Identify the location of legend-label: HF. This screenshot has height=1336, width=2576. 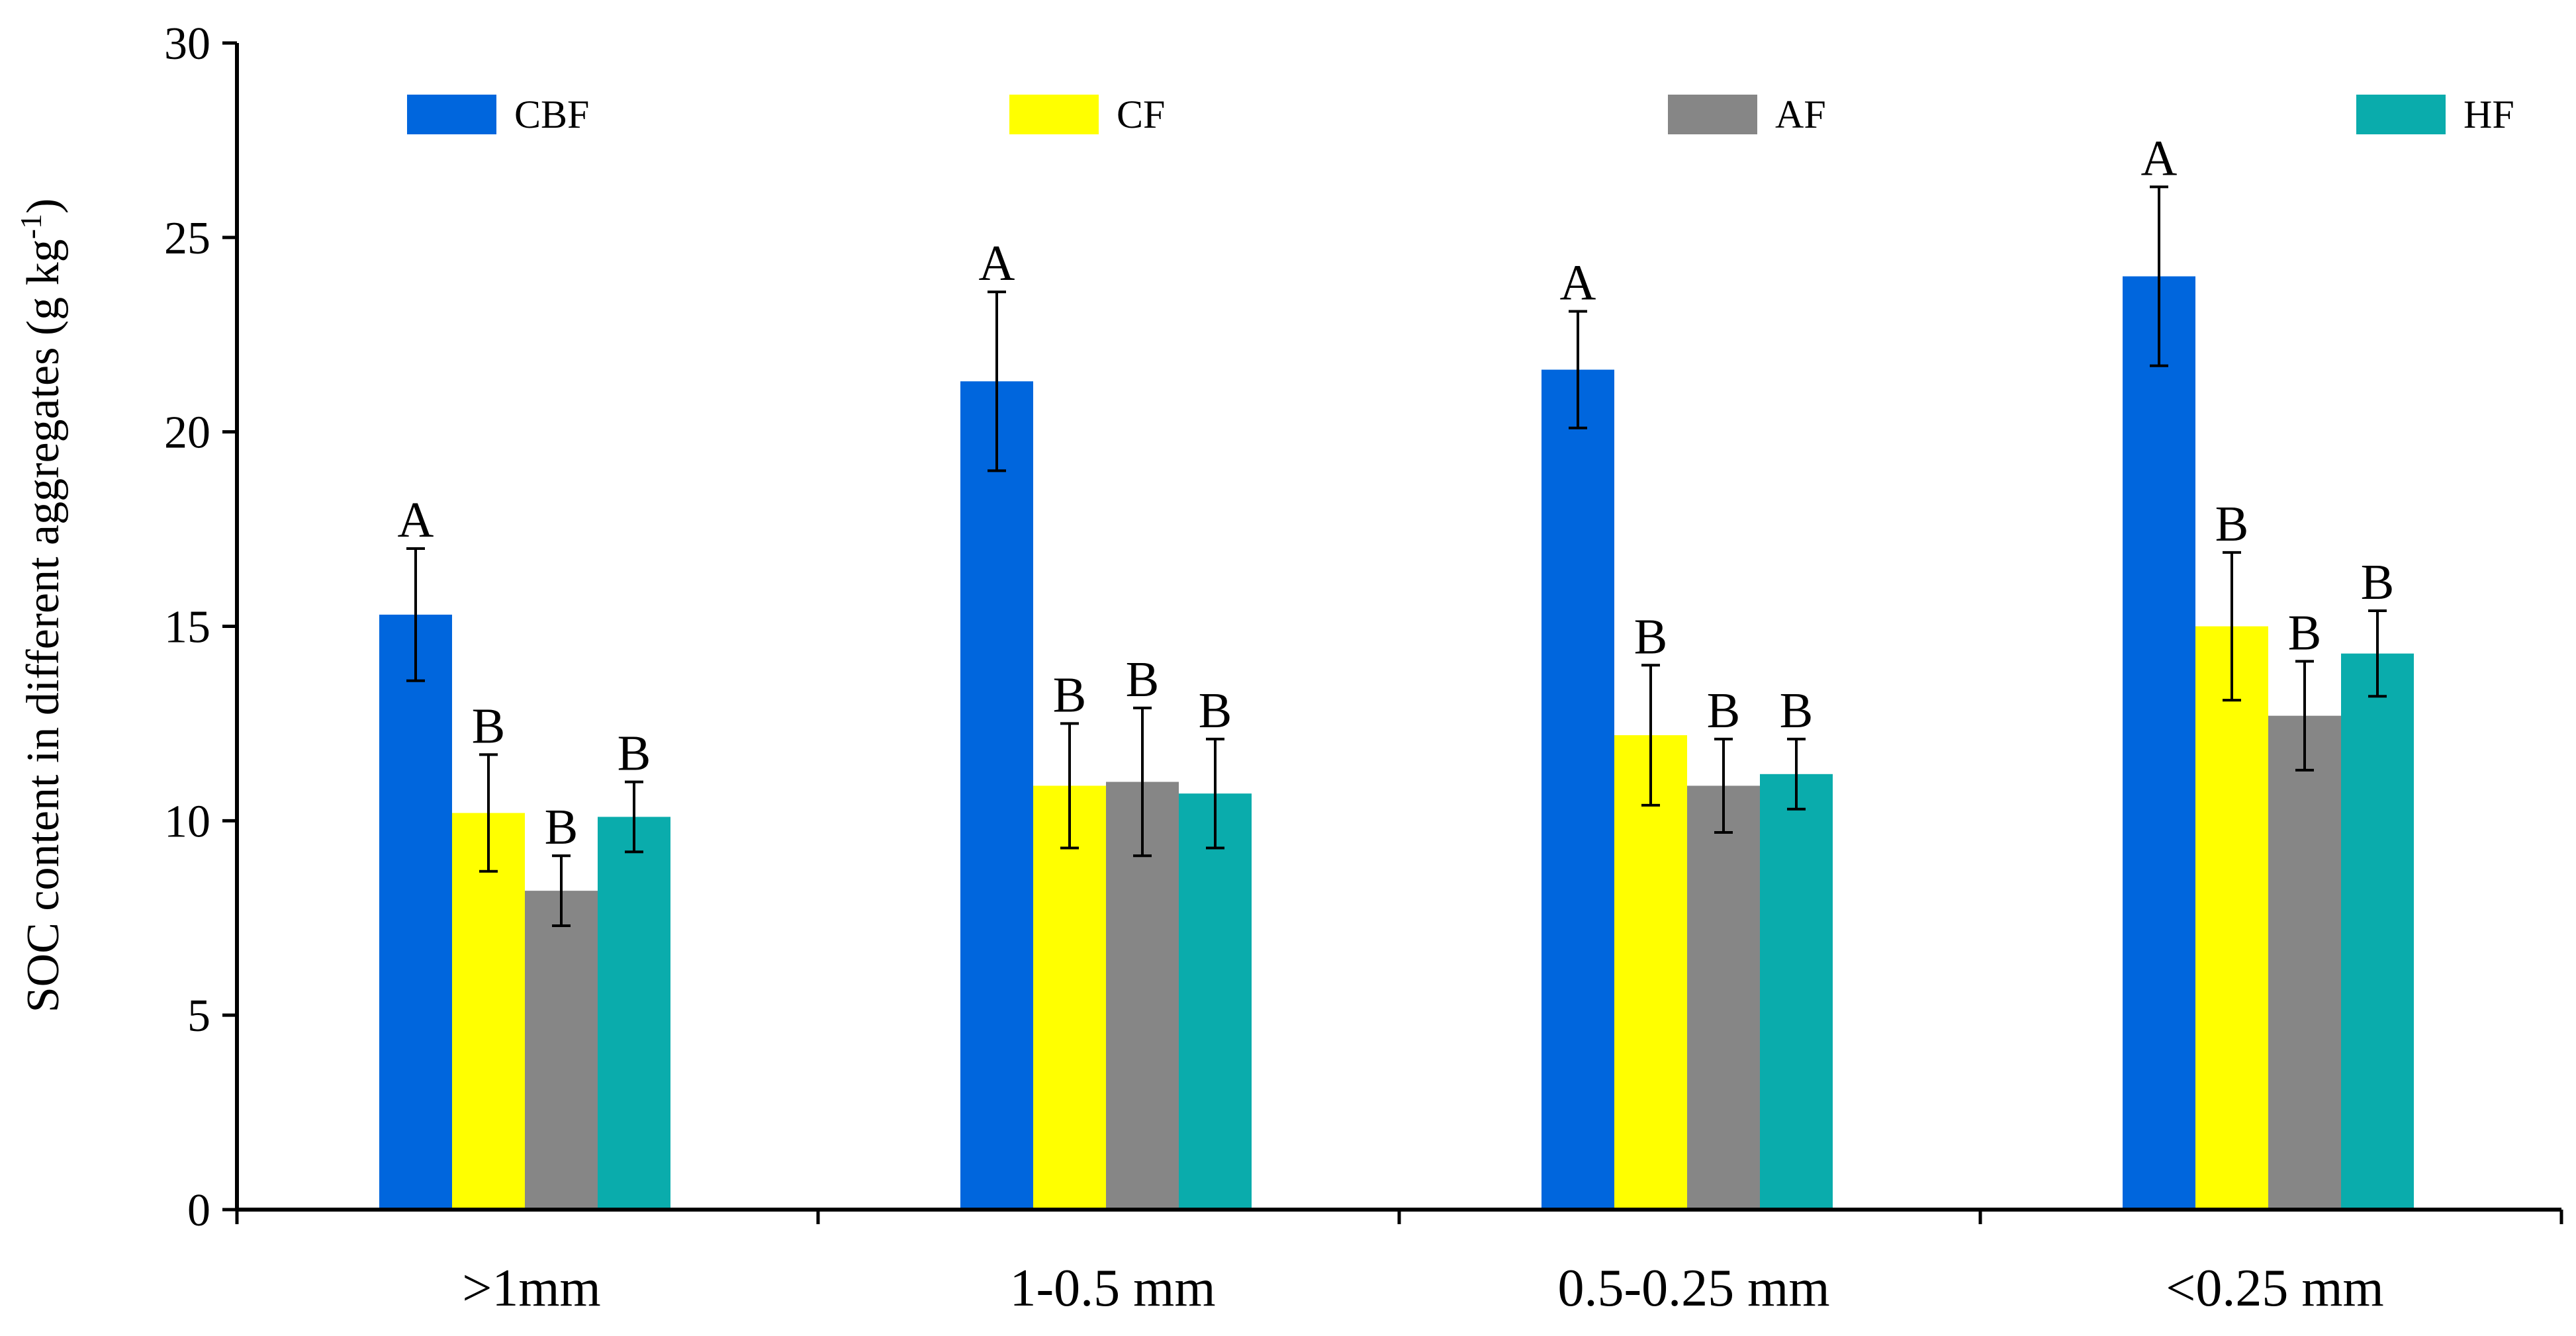
(2488, 114).